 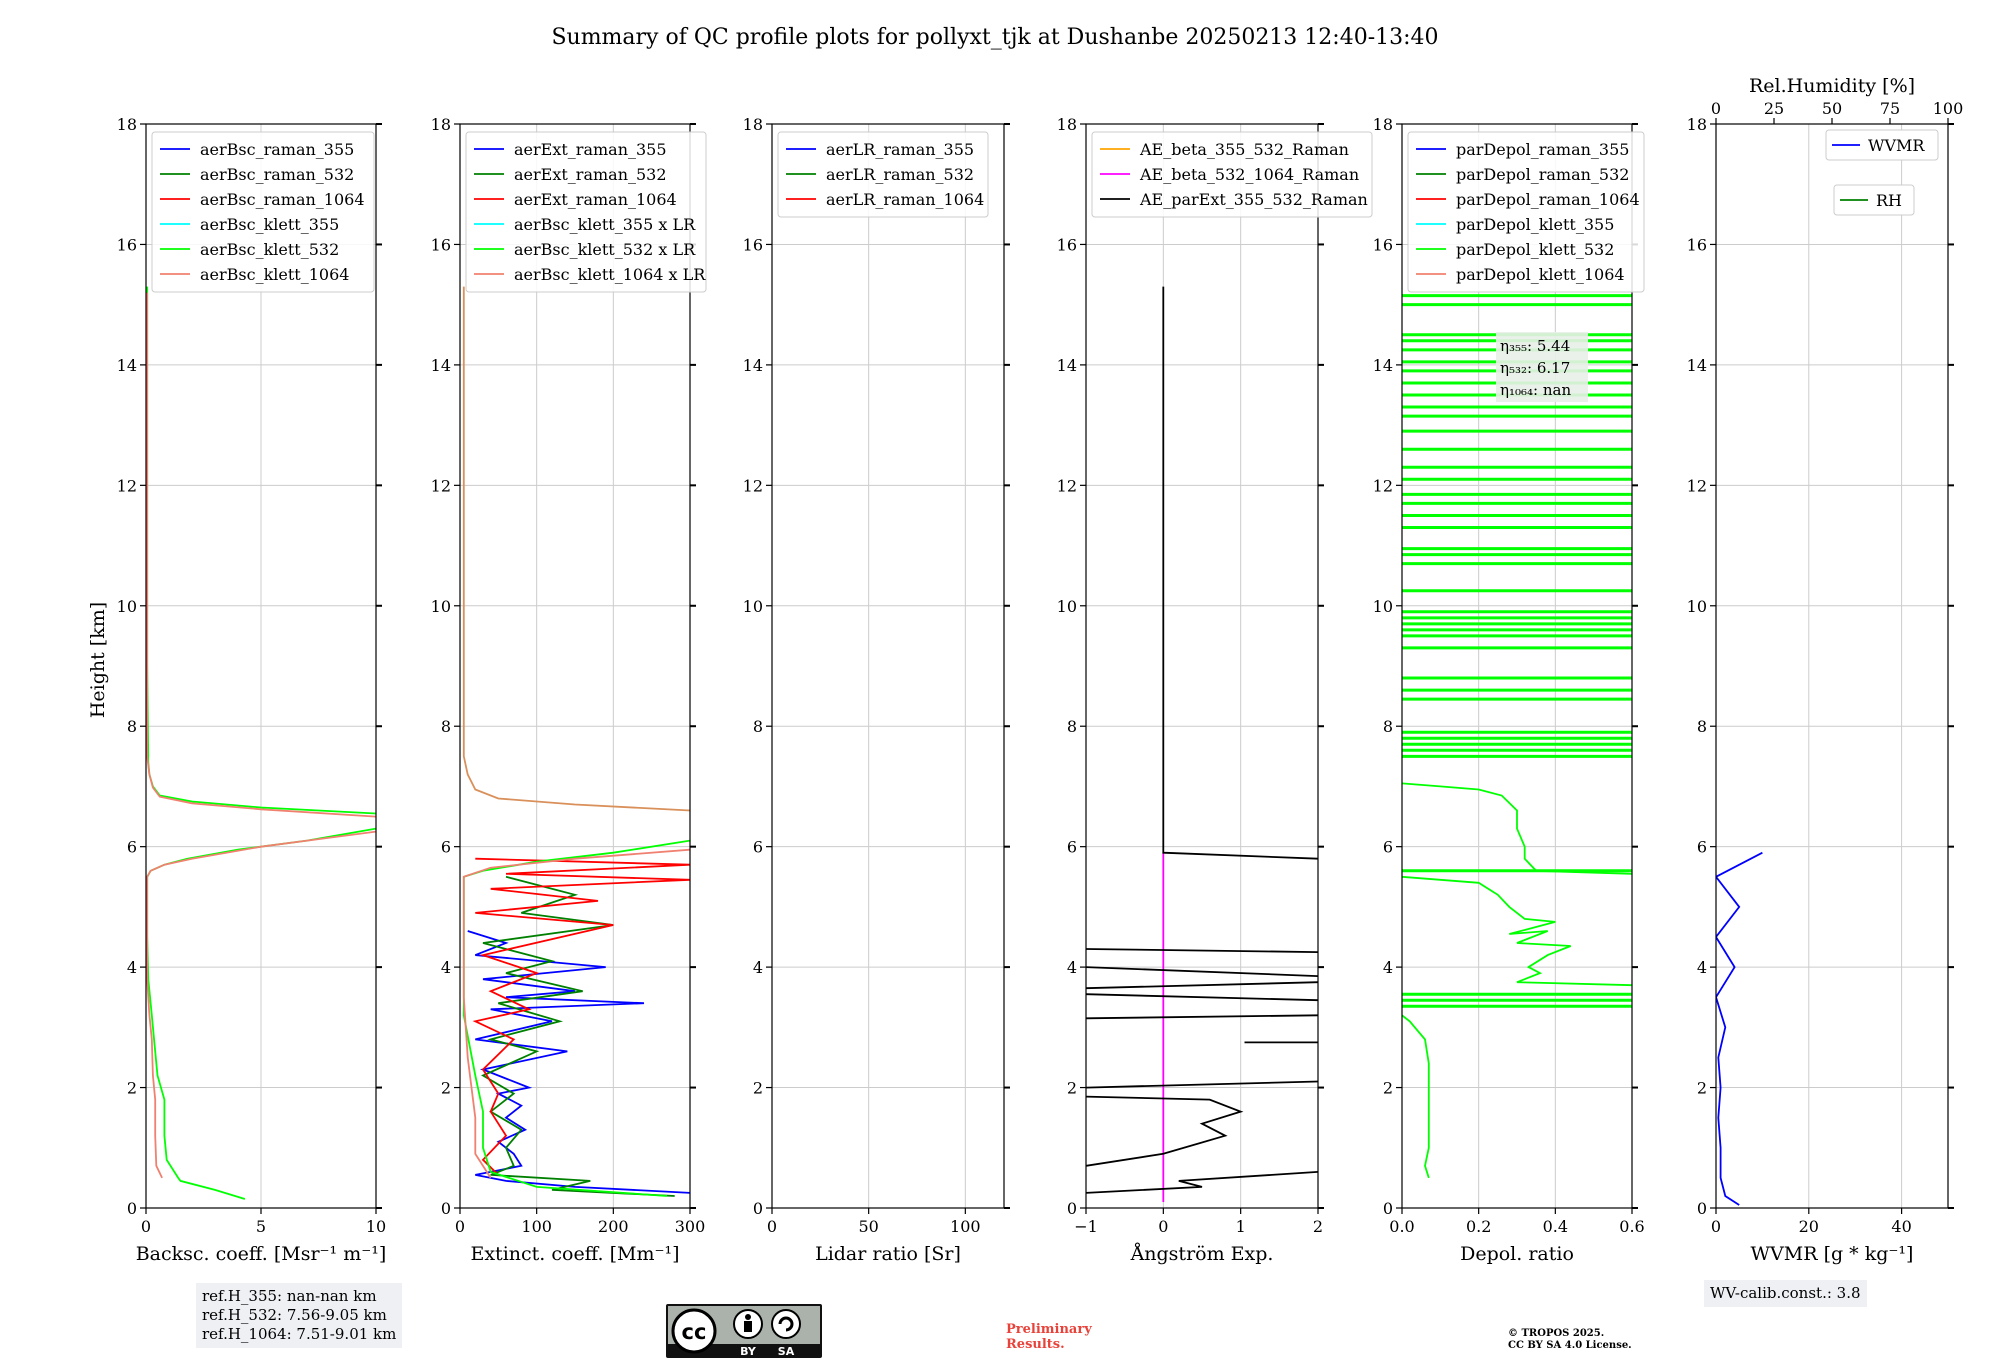 I want to click on top-tick-label-2: 50, so click(x=1832, y=108).